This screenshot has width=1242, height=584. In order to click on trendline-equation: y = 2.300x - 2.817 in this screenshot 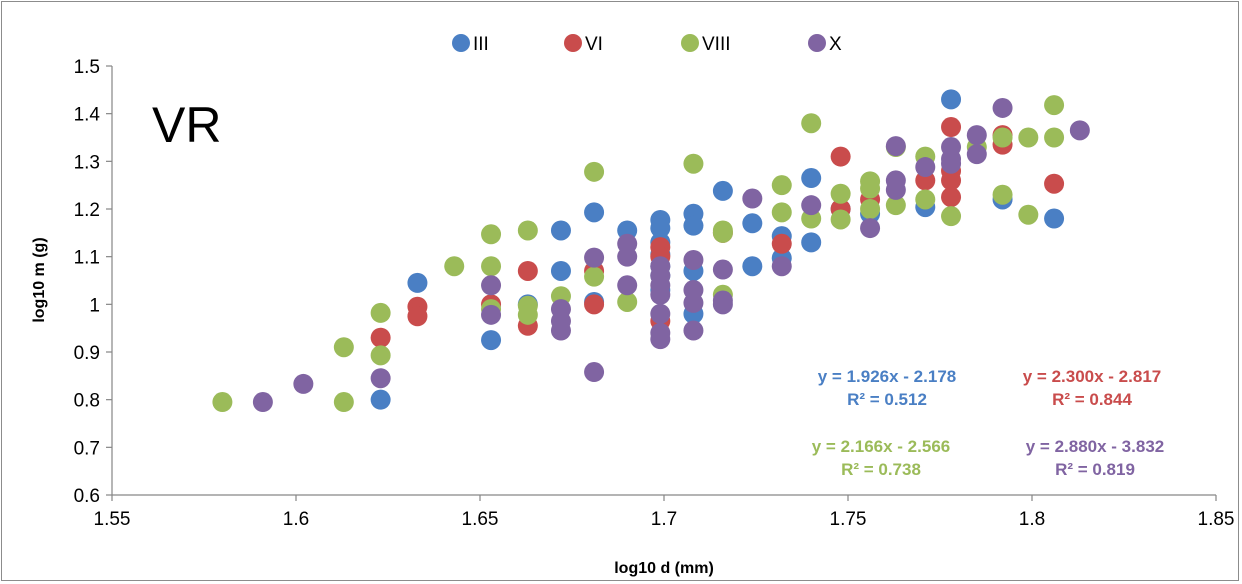, I will do `click(1092, 376)`.